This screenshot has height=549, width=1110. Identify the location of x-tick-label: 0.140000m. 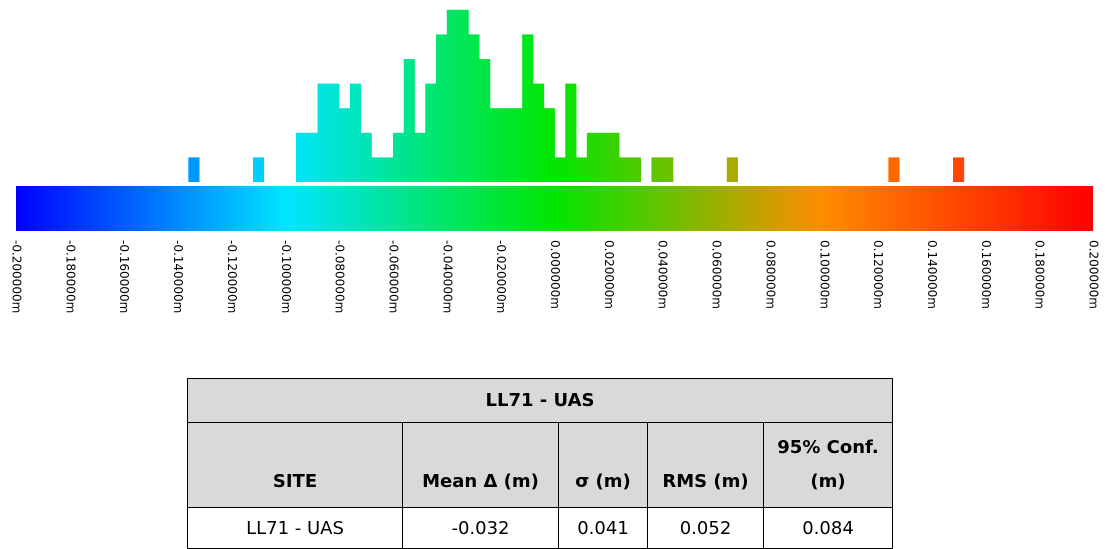
(932, 274).